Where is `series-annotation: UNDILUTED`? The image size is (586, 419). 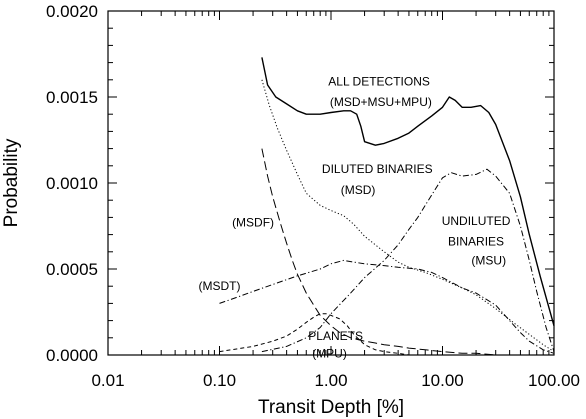 series-annotation: UNDILUTED is located at coordinates (476, 221).